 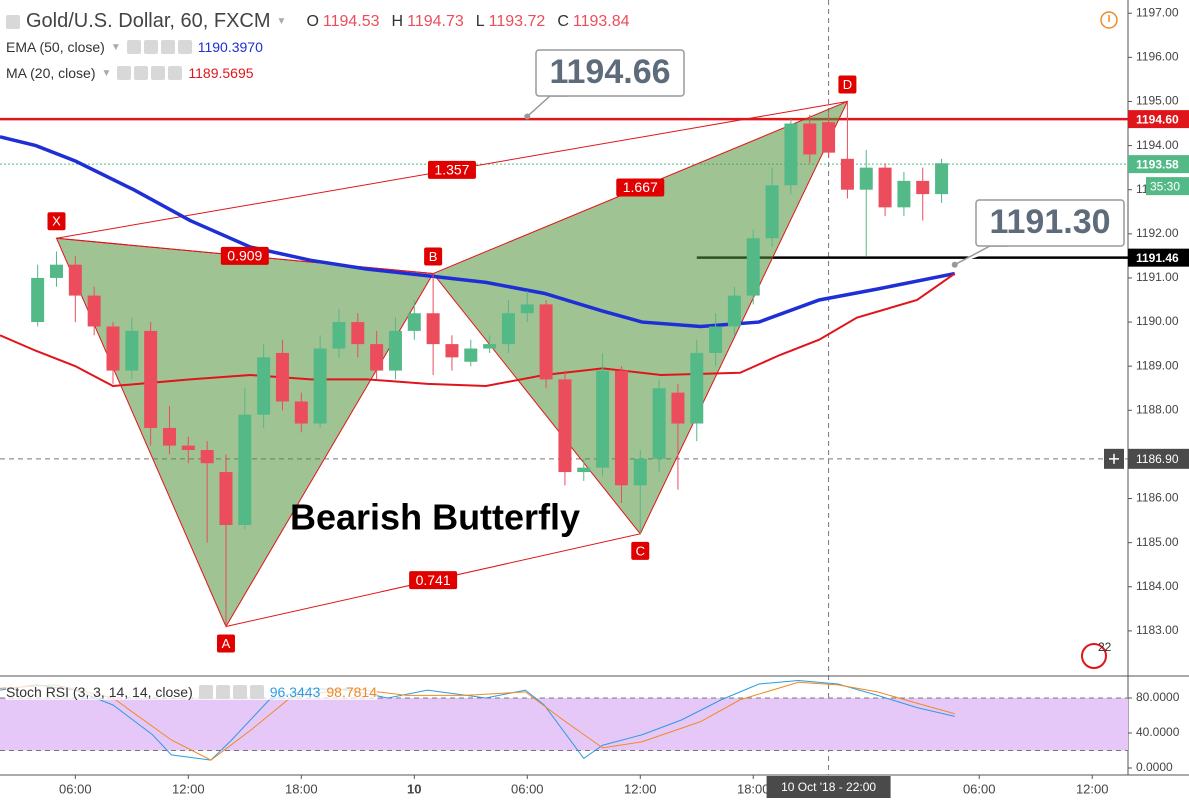 What do you see at coordinates (601, 21) in the screenshot?
I see `ohlc-value: 1193.84` at bounding box center [601, 21].